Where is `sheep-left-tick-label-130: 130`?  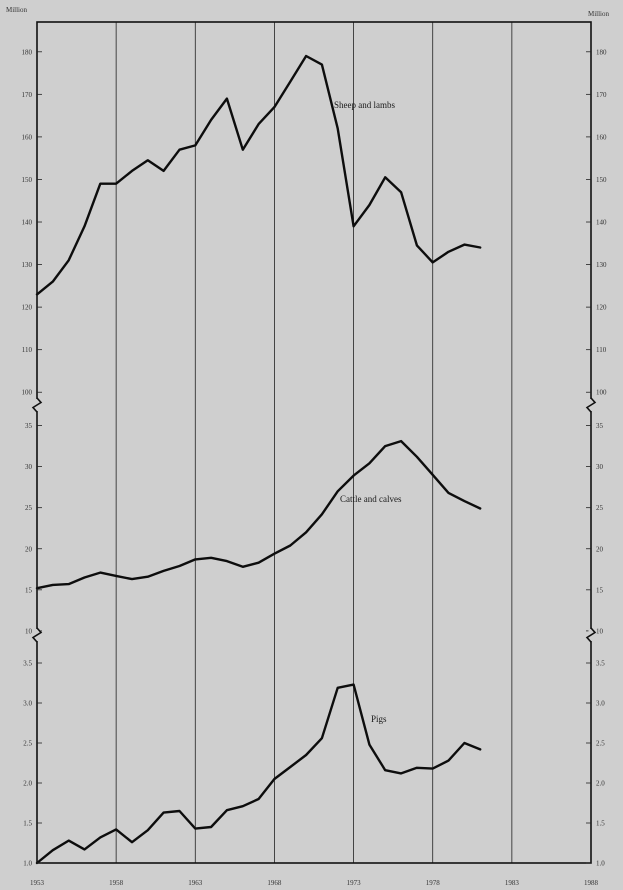 sheep-left-tick-label-130: 130 is located at coordinates (27, 265).